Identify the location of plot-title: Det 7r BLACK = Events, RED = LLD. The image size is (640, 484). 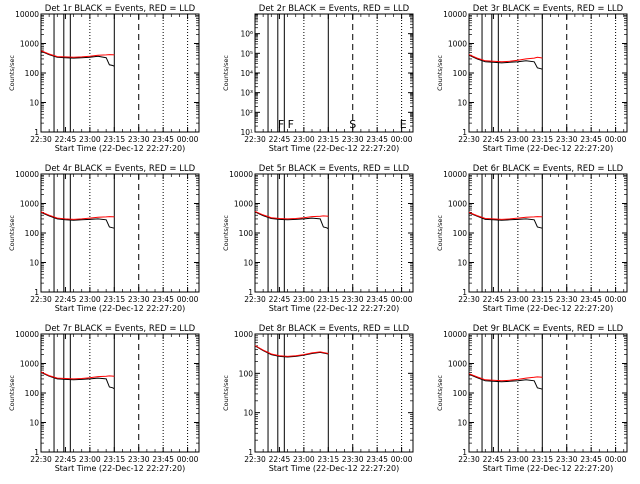
(120, 329).